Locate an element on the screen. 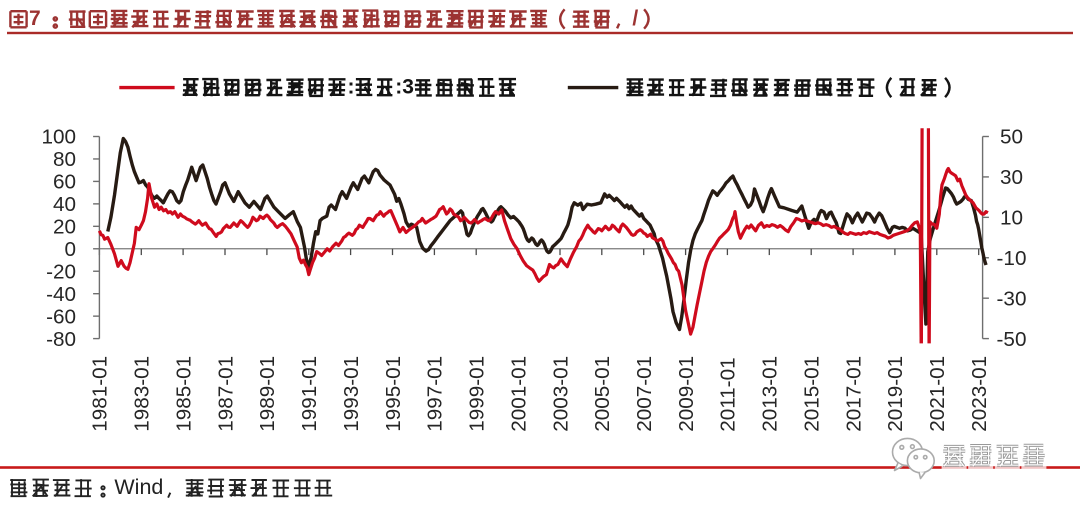 The height and width of the screenshot is (506, 1080). svg-text: 100 is located at coordinates (58, 137).